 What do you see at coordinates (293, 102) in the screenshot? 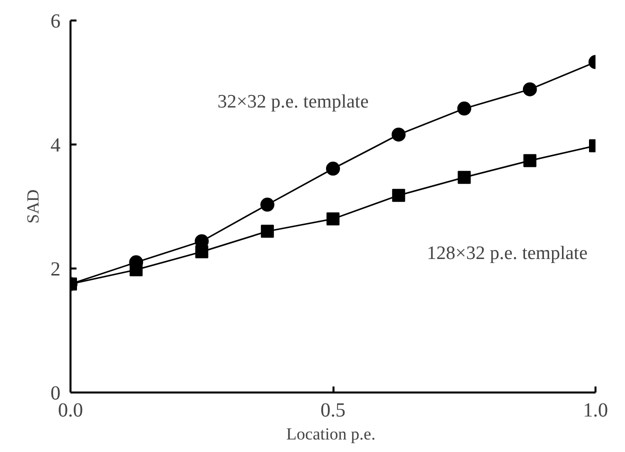
I see `series-label: 32×32 p.e. template` at bounding box center [293, 102].